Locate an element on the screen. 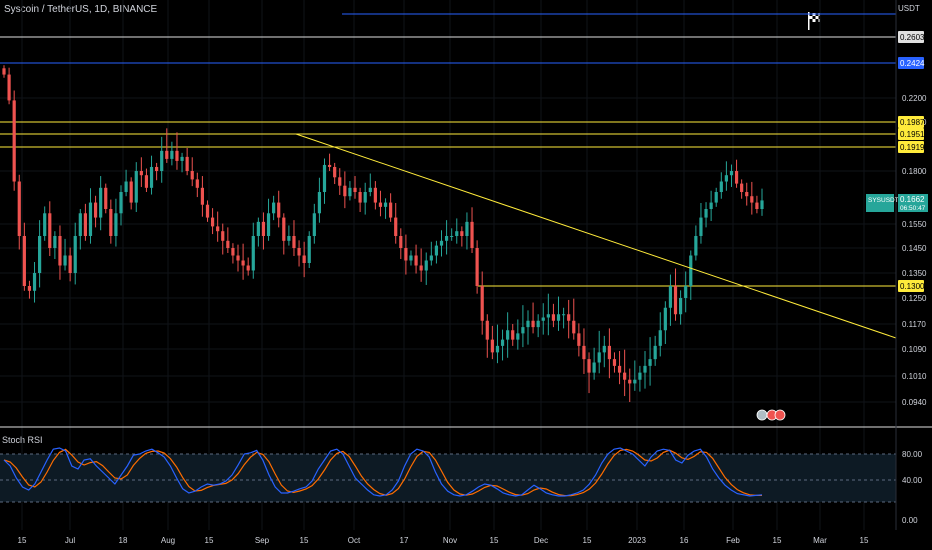  x-tick-label: Dec is located at coordinates (541, 540).